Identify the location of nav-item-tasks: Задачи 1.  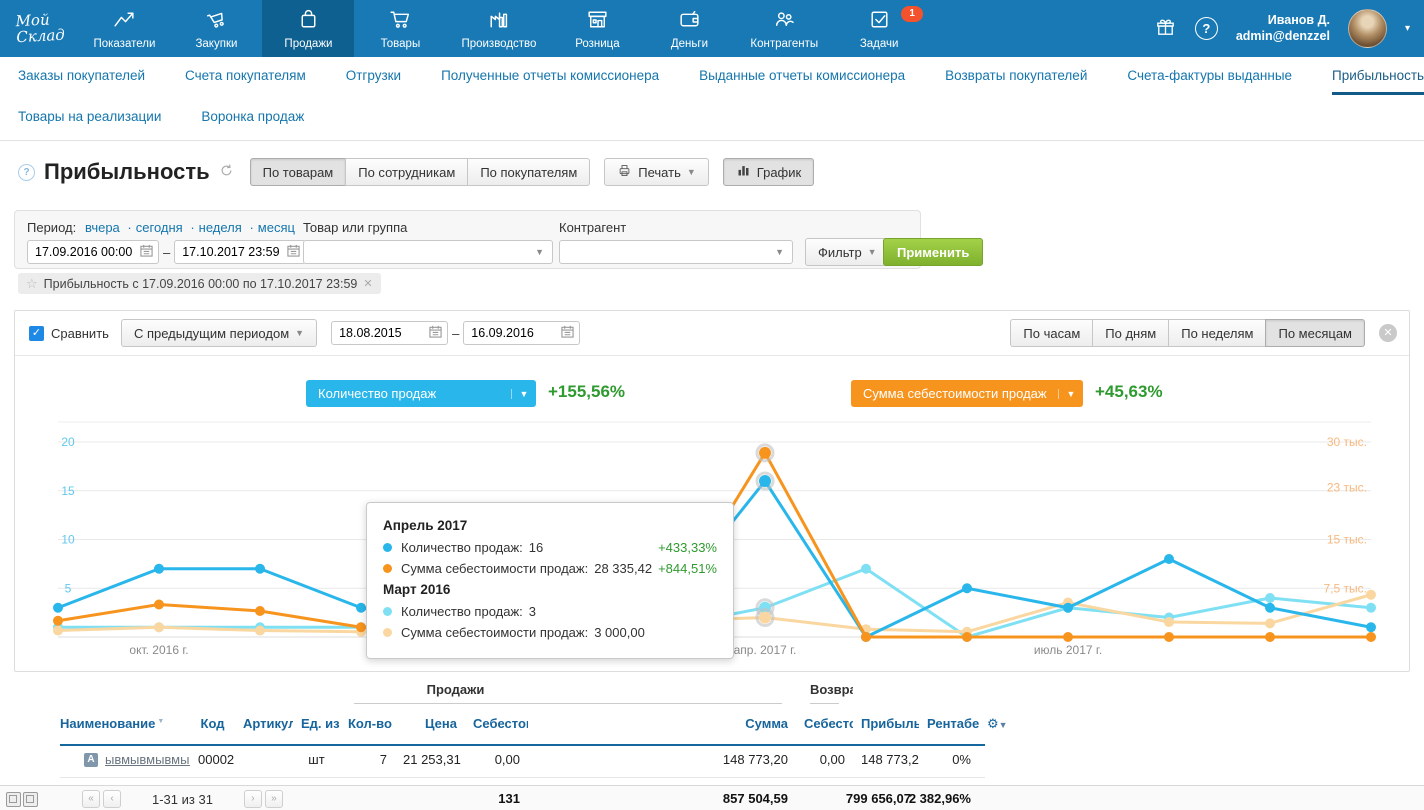
(879, 28).